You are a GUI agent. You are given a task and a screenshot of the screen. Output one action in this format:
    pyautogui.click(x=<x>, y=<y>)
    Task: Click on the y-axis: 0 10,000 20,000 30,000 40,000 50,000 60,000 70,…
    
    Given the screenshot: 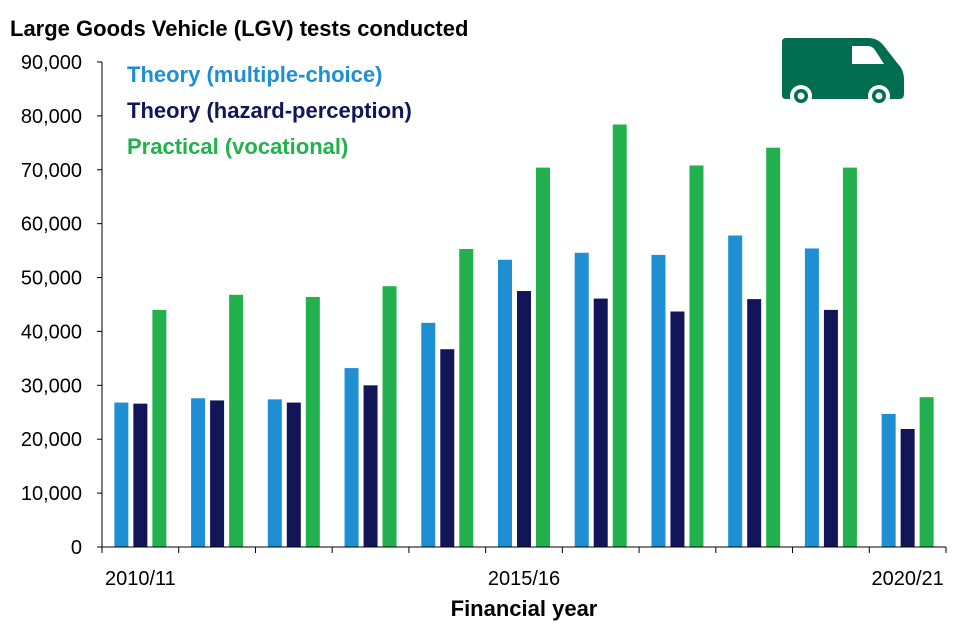 What is the action you would take?
    pyautogui.click(x=62, y=305)
    